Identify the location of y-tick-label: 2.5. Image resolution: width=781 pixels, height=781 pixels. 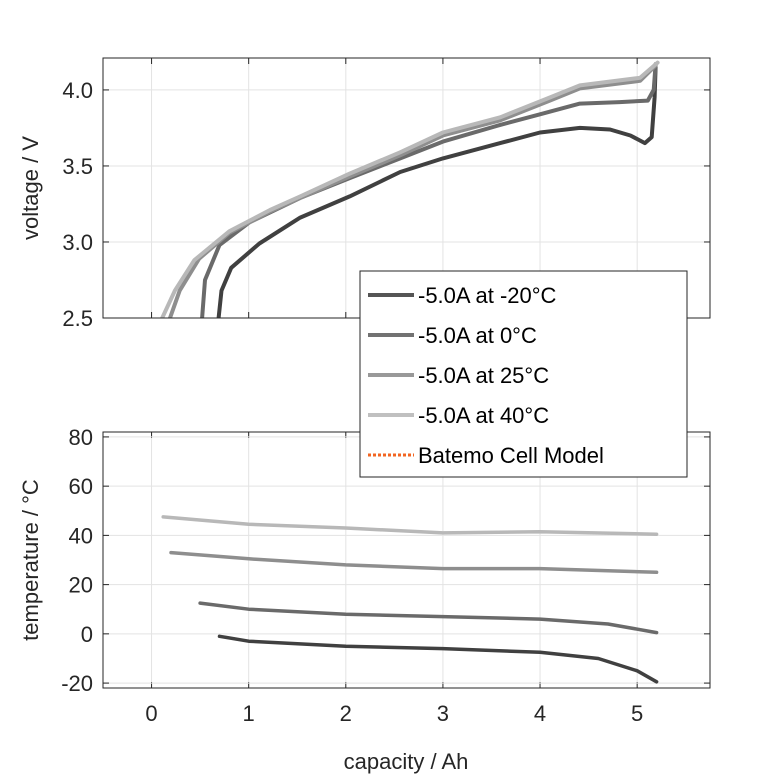
(77, 318).